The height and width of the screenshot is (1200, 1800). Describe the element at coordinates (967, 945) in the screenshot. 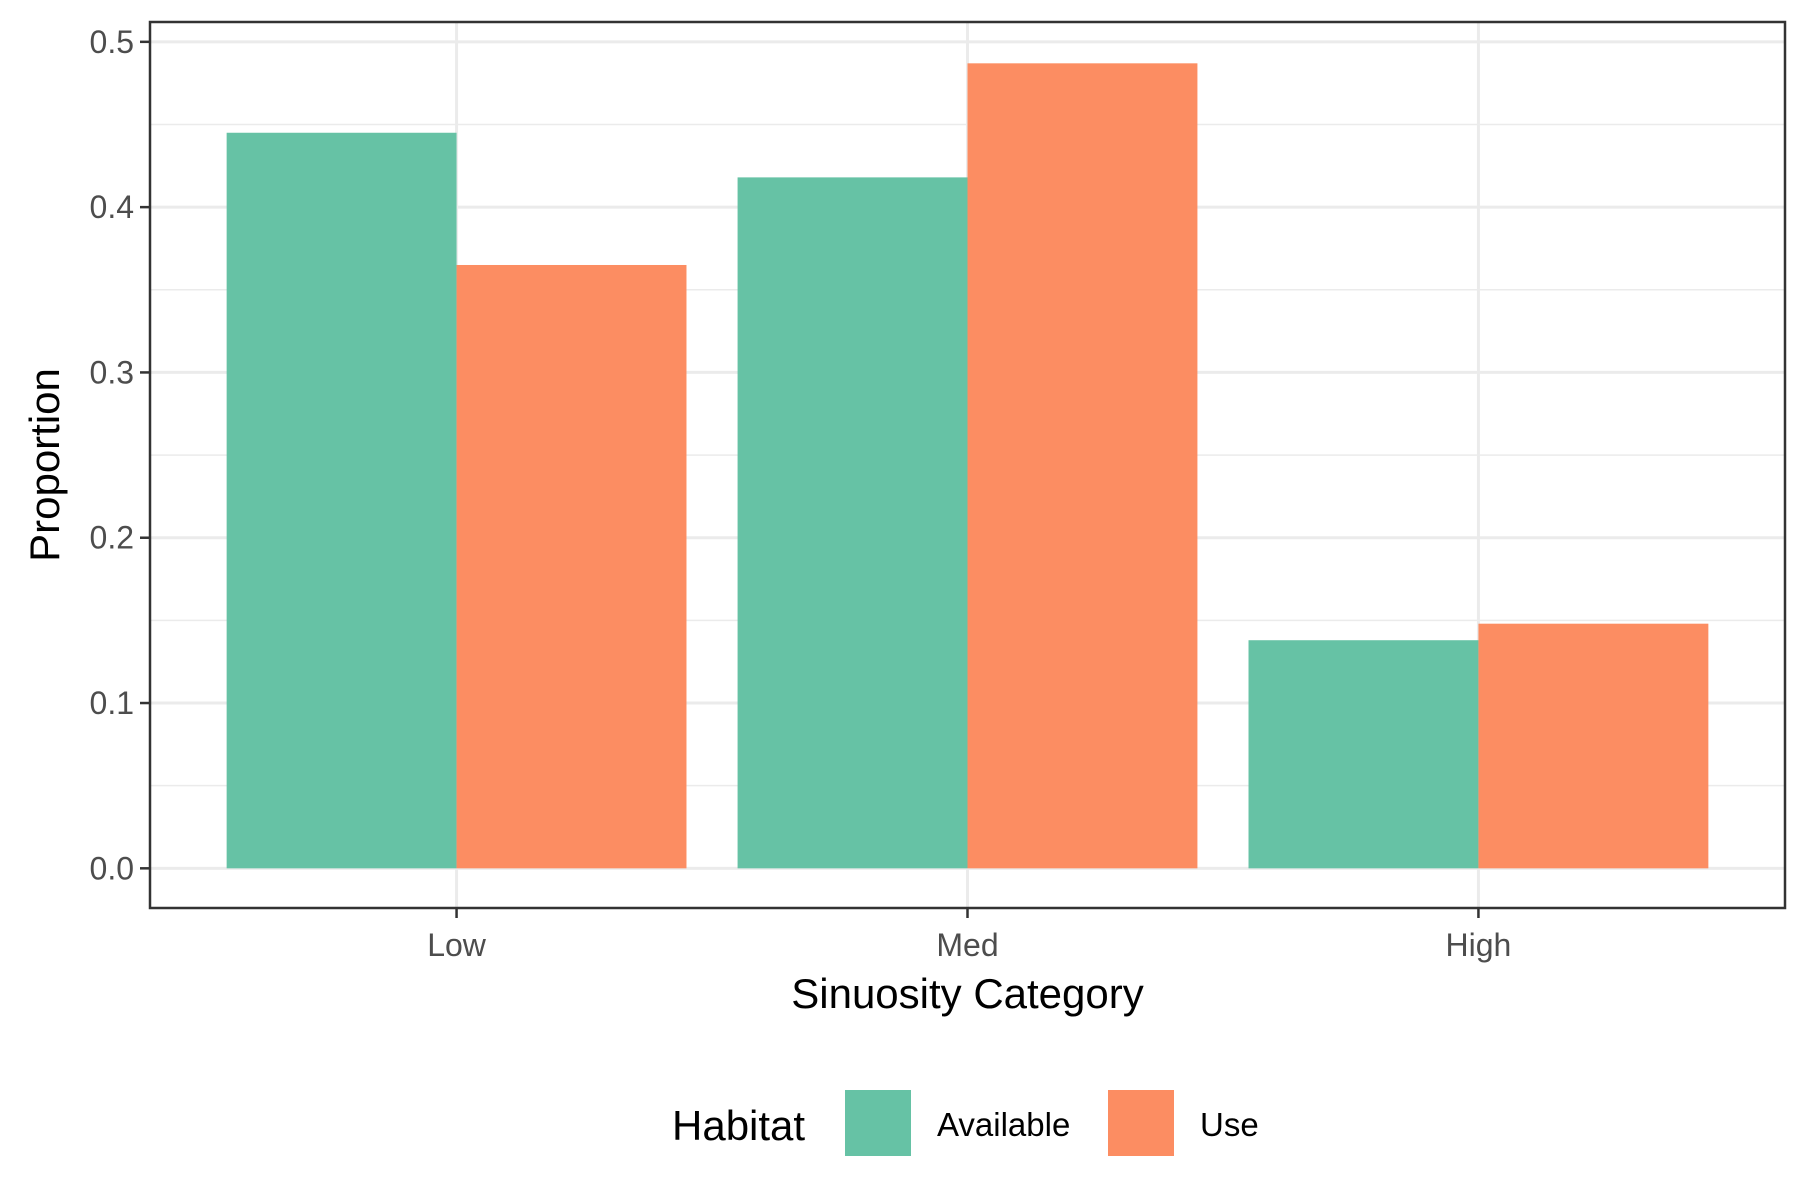

I see `x-tick-label: Med` at that location.